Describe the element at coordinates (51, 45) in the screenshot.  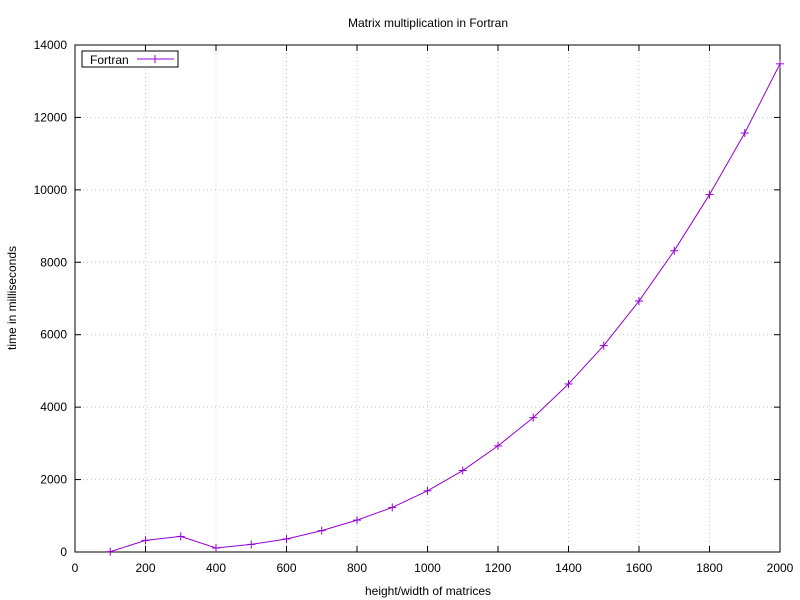
I see `y-tick-label: 14000` at that location.